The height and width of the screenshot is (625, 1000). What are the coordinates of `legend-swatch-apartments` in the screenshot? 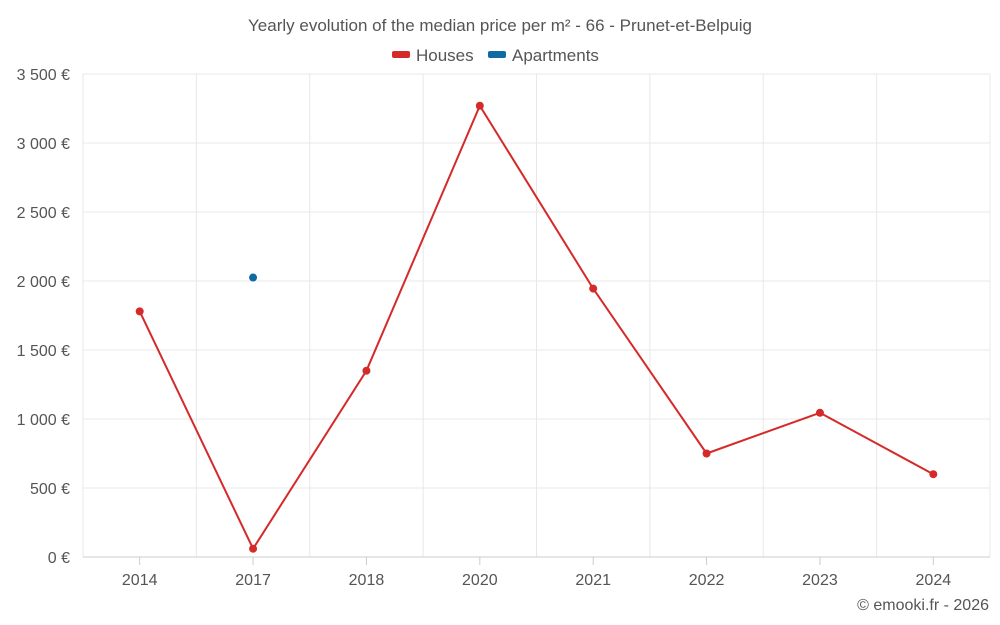 It's located at (497, 54).